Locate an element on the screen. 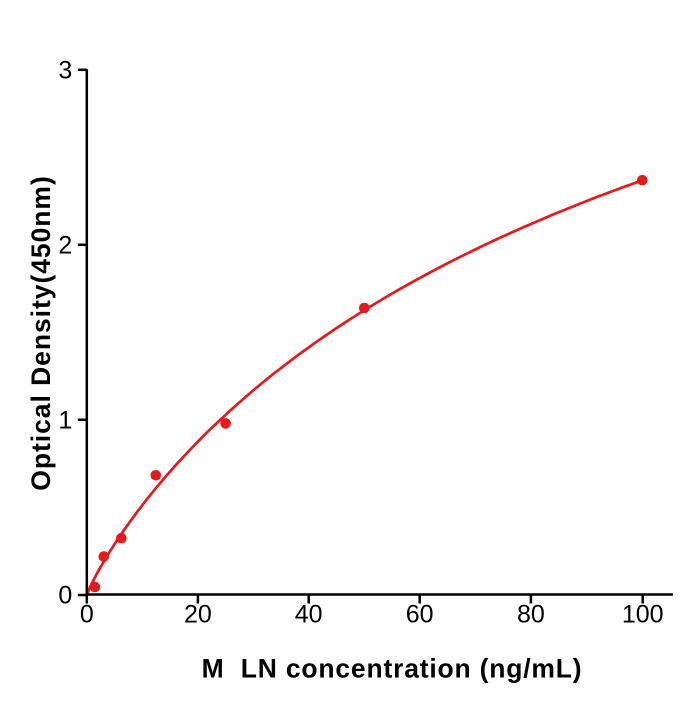  svg-text: 60 is located at coordinates (420, 614).